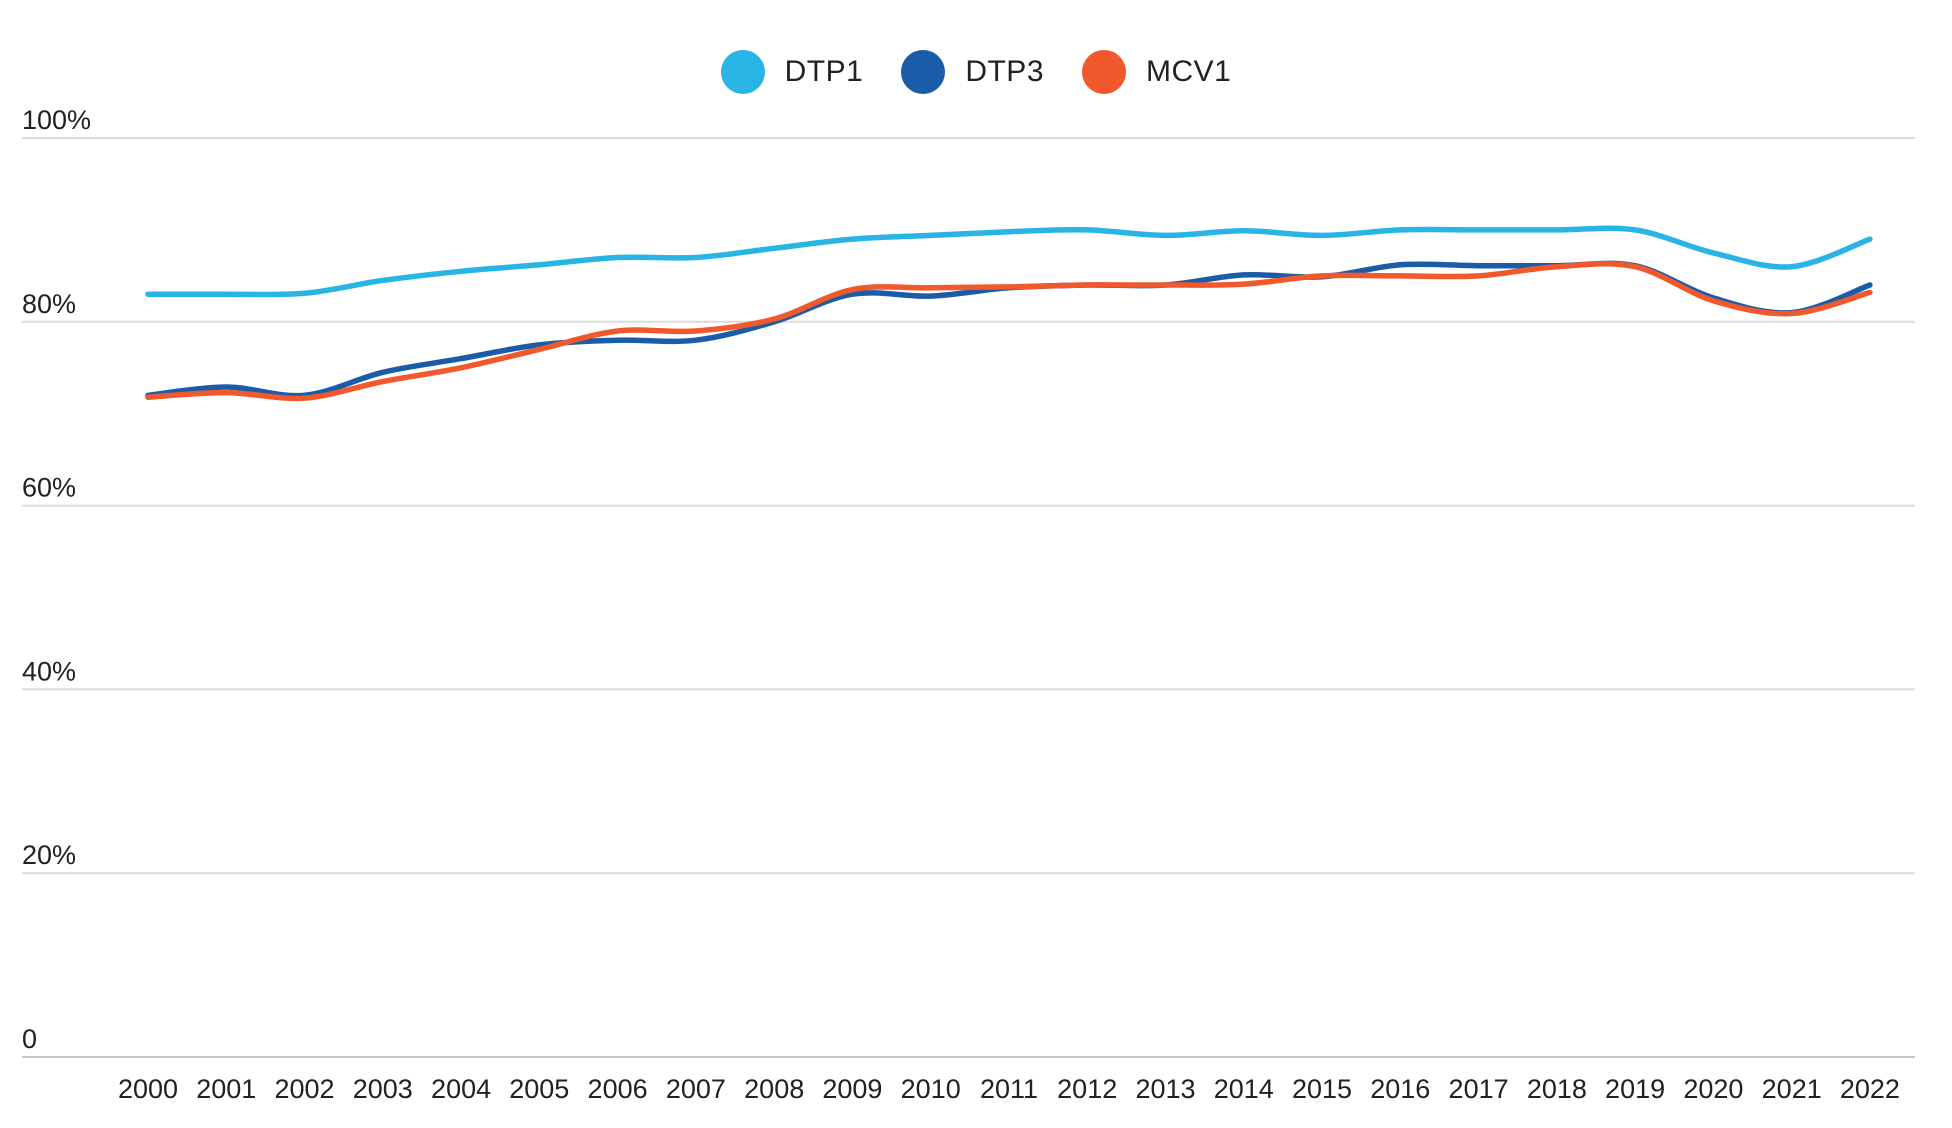  Describe the element at coordinates (29, 1039) in the screenshot. I see `y-tick-label-0: 0` at that location.